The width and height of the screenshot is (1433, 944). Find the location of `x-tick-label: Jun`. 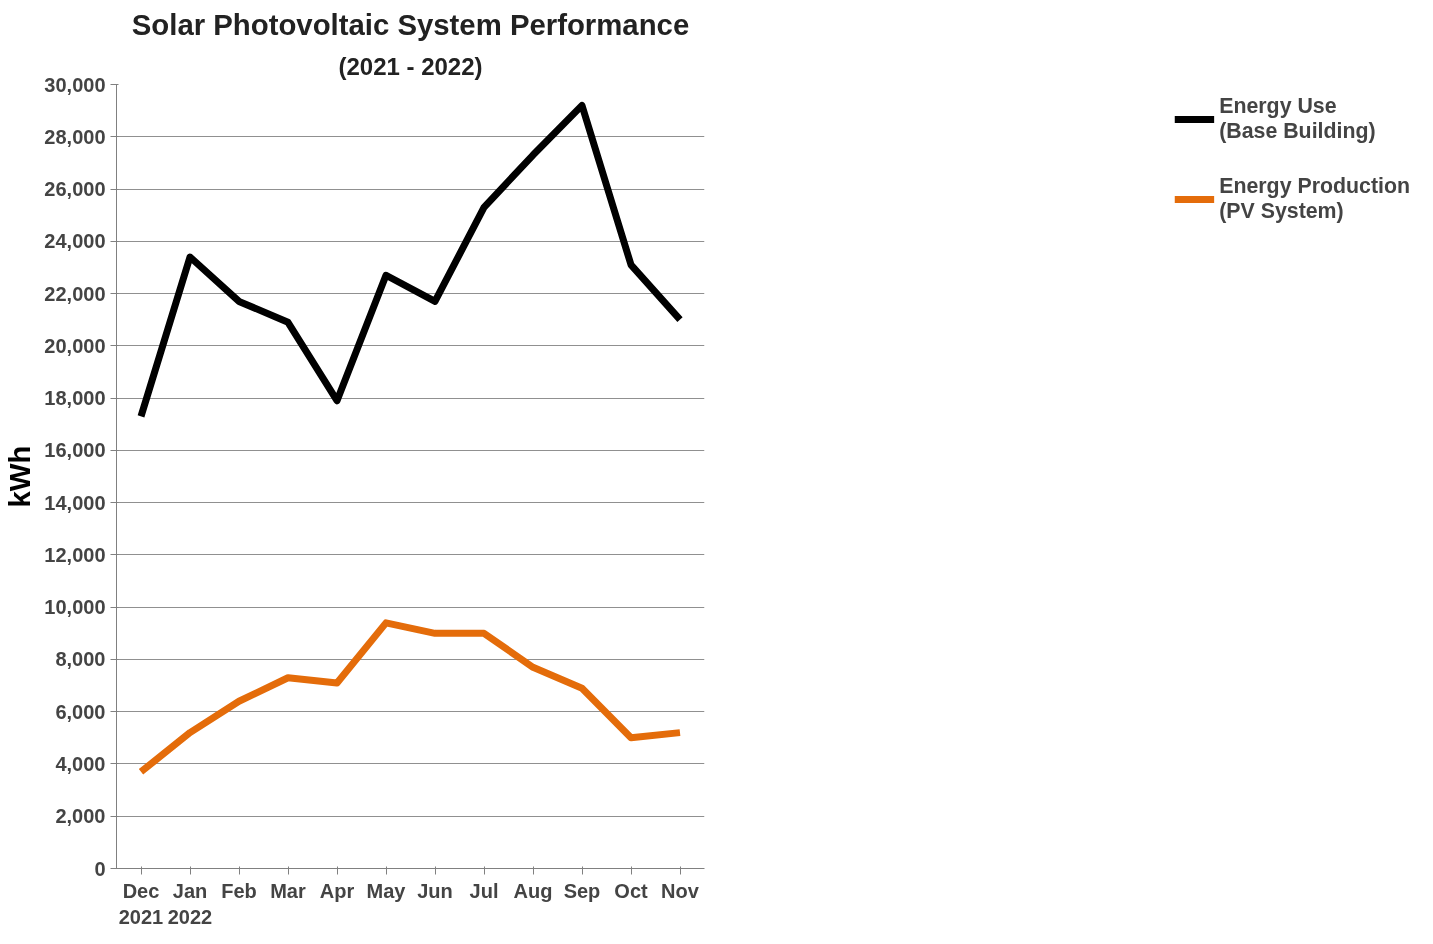

x-tick-label: Jun is located at coordinates (435, 890).